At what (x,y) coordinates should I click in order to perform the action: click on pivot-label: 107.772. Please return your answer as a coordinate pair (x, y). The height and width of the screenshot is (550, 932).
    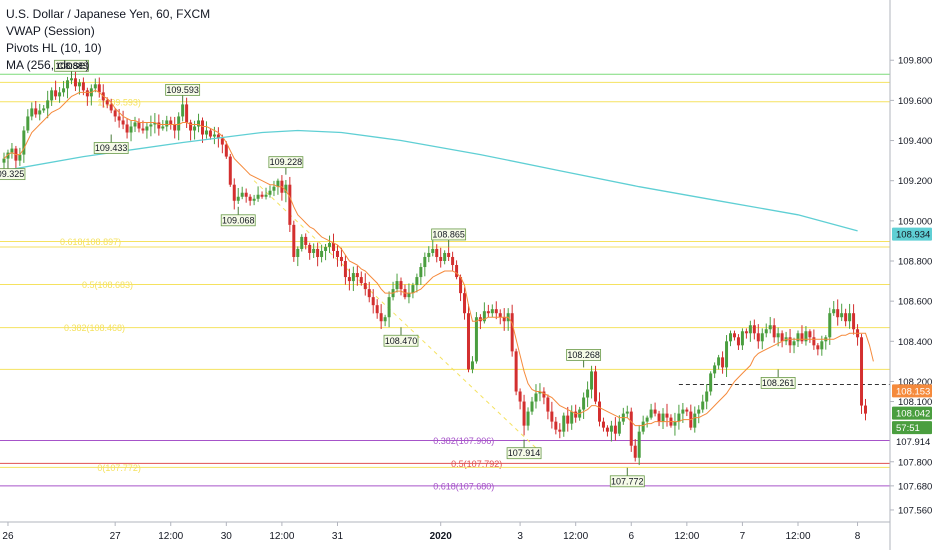
    Looking at the image, I should click on (627, 481).